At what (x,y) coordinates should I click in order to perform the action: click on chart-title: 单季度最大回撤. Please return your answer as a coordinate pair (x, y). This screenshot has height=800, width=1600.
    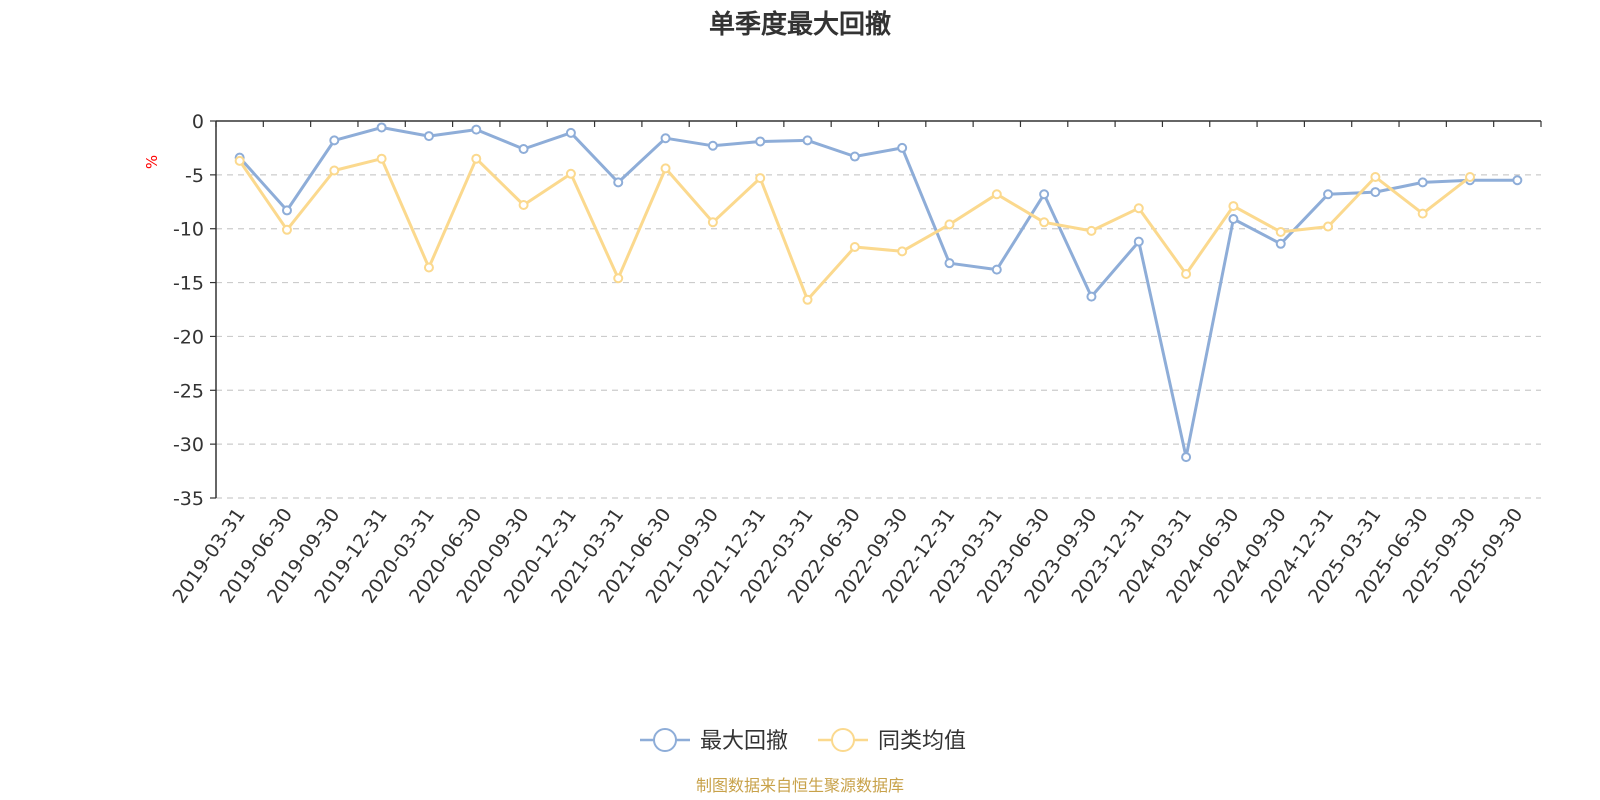
    Looking at the image, I should click on (800, 24).